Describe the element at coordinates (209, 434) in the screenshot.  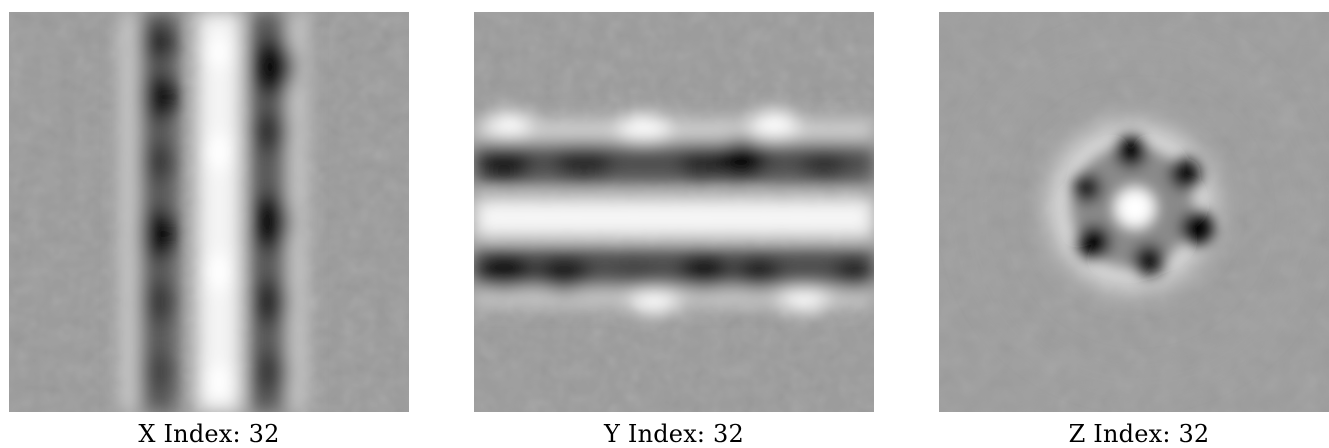
I see `caption-x-index: X Index: 32` at that location.